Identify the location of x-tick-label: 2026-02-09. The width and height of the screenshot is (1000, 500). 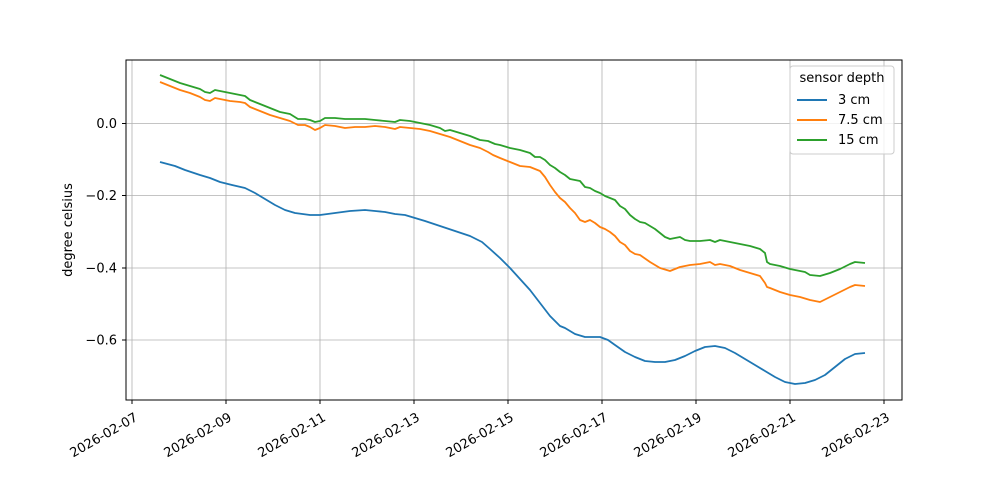
(198, 435).